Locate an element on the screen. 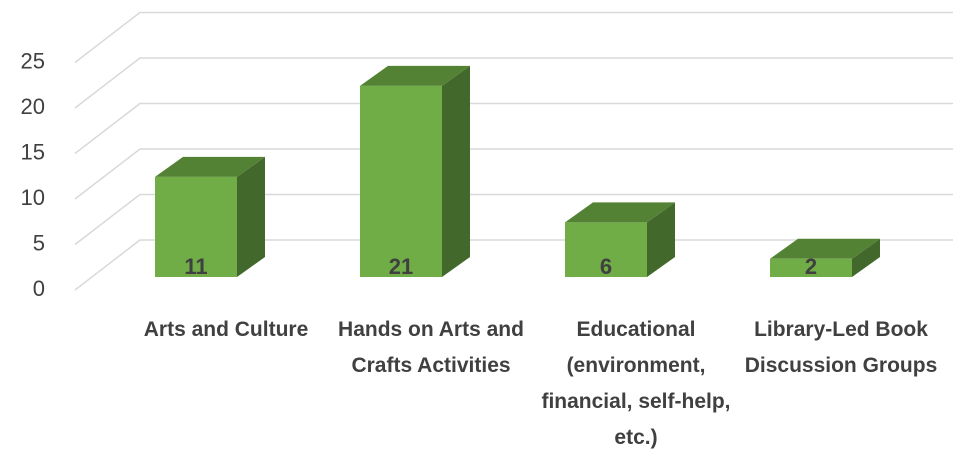 The image size is (953, 453). y-tick-label: 20 is located at coordinates (33, 106).